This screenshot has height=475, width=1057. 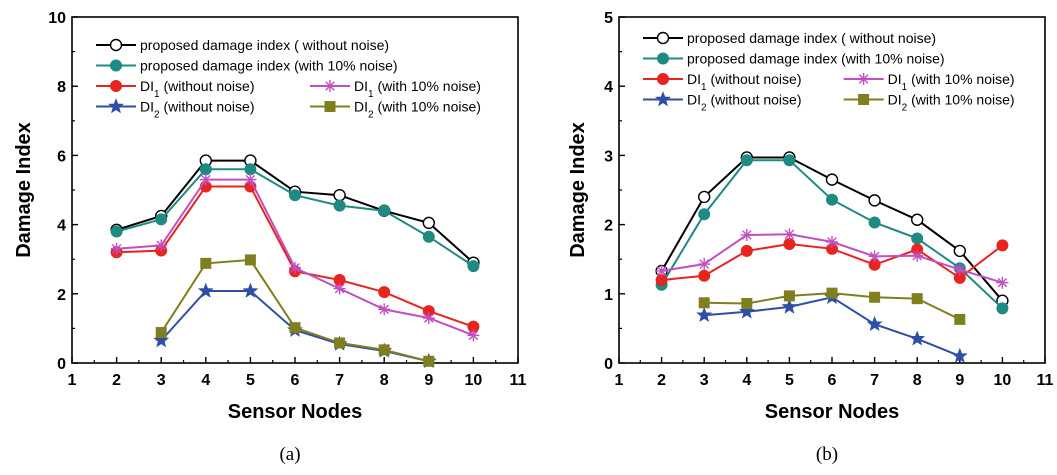 I want to click on x-axis-label: Sensor Nodes, so click(x=832, y=412).